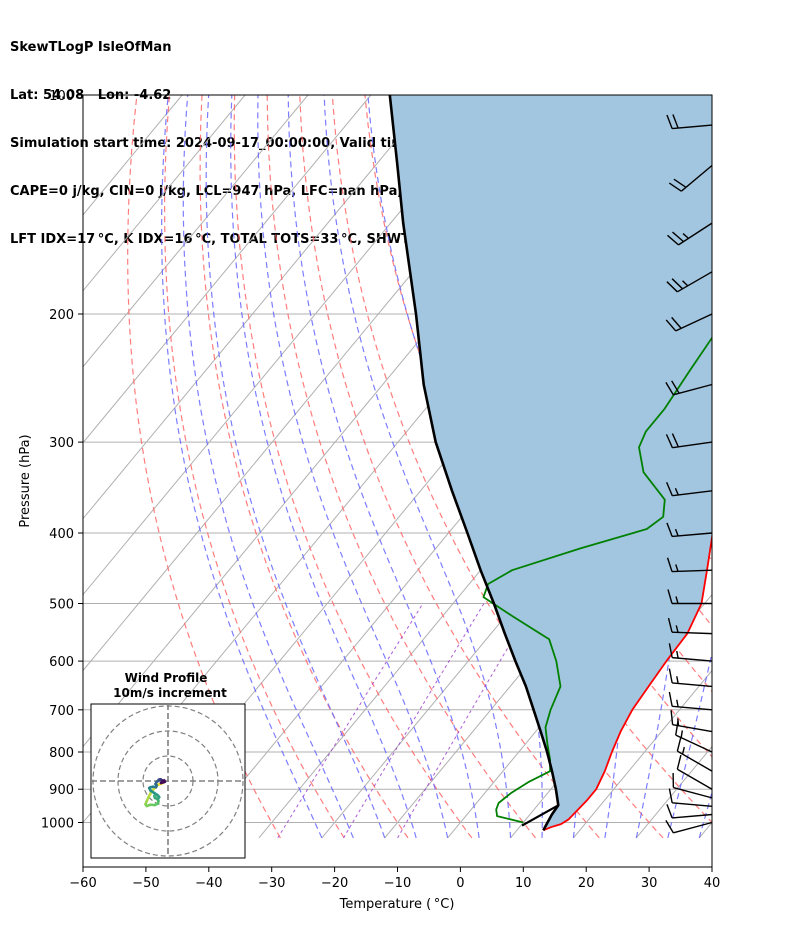 This screenshot has height=937, width=794. I want to click on inset-subtitle: 10m/s increment, so click(170, 693).